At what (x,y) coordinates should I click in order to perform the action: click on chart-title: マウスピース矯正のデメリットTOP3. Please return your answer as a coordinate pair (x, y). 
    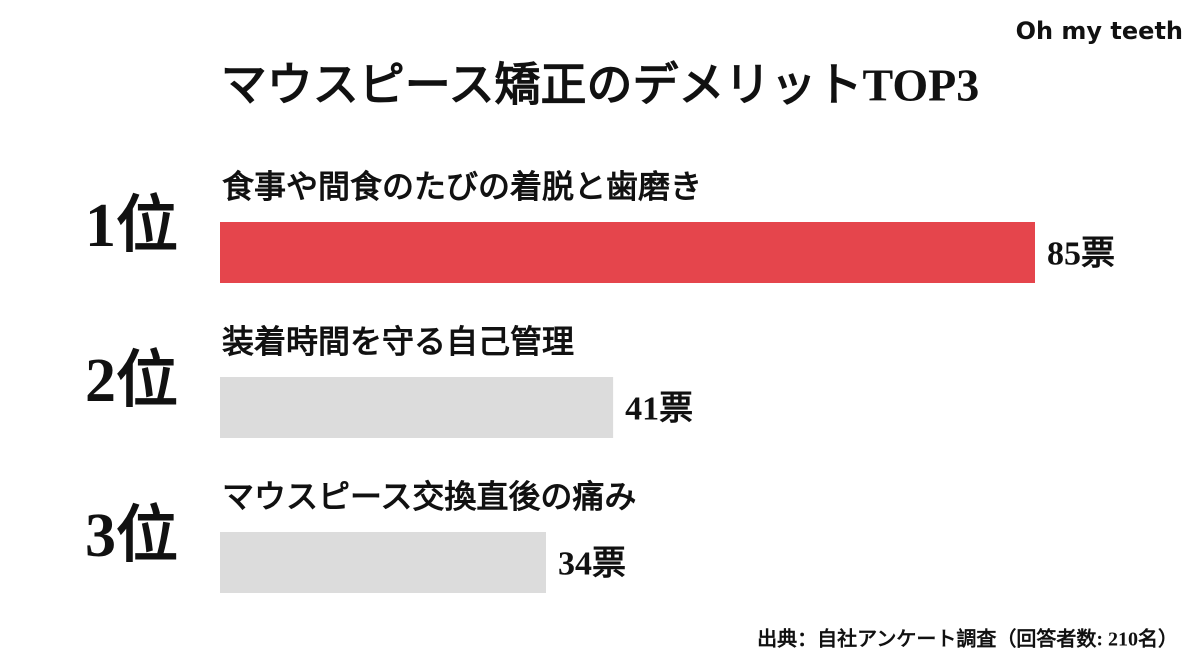
    Looking at the image, I should click on (600, 85).